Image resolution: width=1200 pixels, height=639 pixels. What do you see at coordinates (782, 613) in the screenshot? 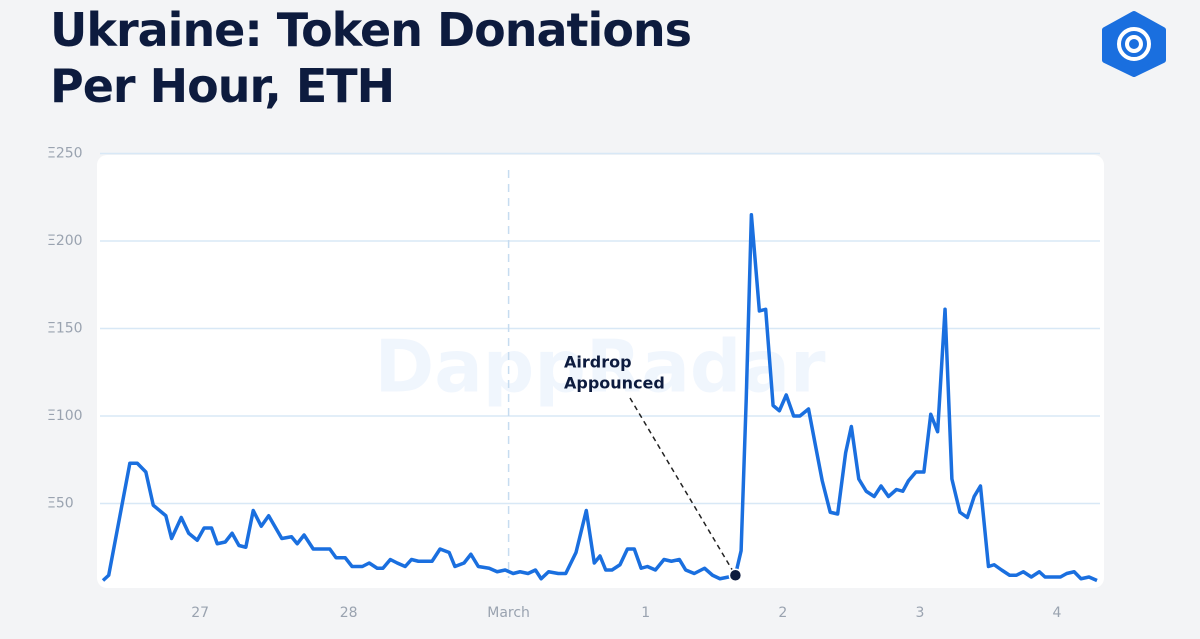
I see `x-tick-label: 2` at bounding box center [782, 613].